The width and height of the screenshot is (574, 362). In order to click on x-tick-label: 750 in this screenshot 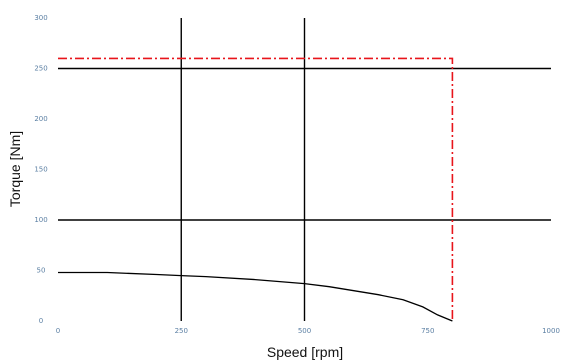, I will do `click(427, 331)`.